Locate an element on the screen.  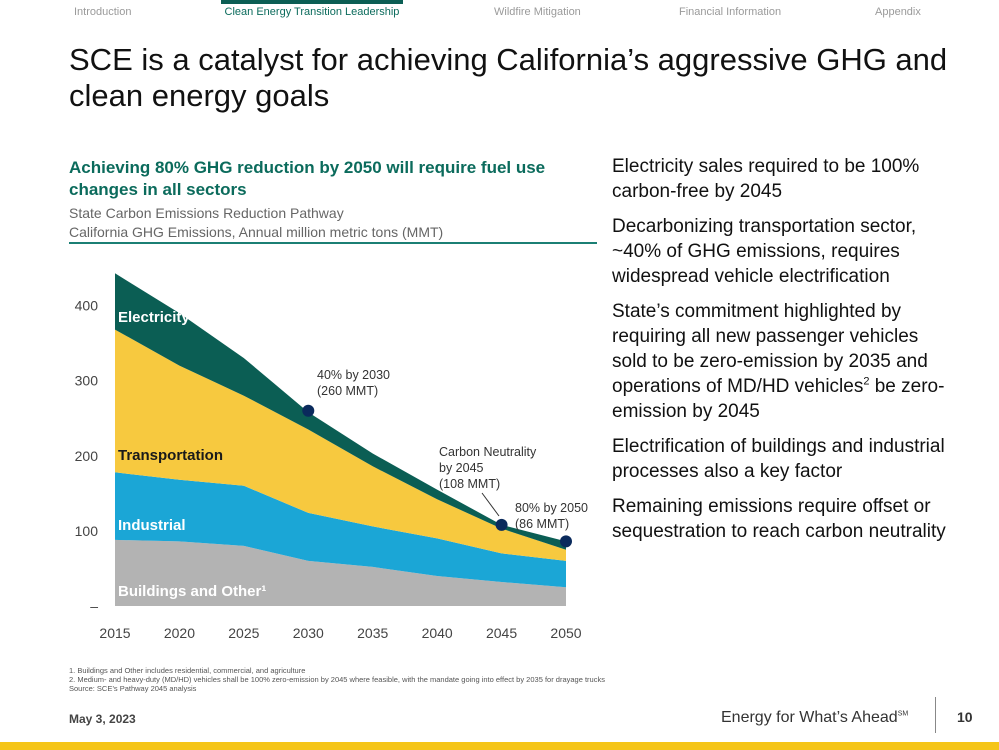
brand-tagline: Energy for What’s AheadSM is located at coordinates (814, 718).